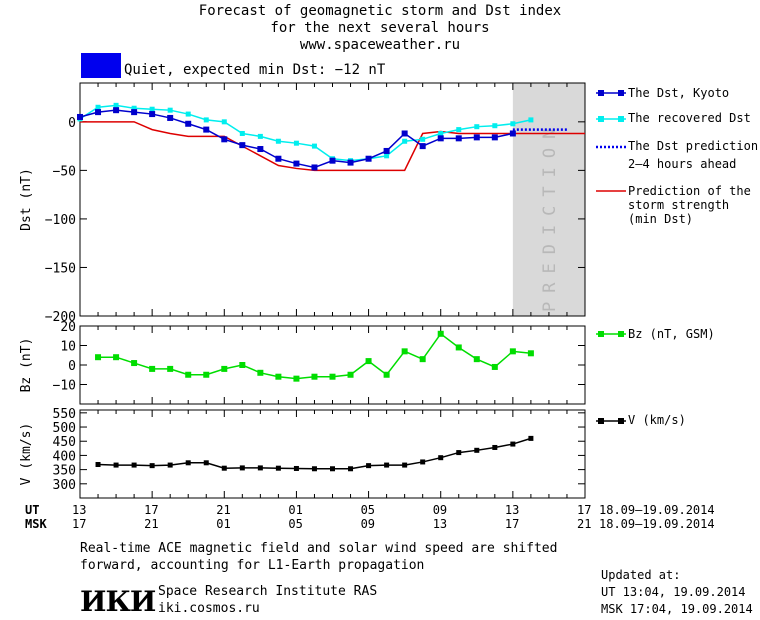 The height and width of the screenshot is (620, 760). Describe the element at coordinates (315, 453) in the screenshot. I see `v-line` at that location.